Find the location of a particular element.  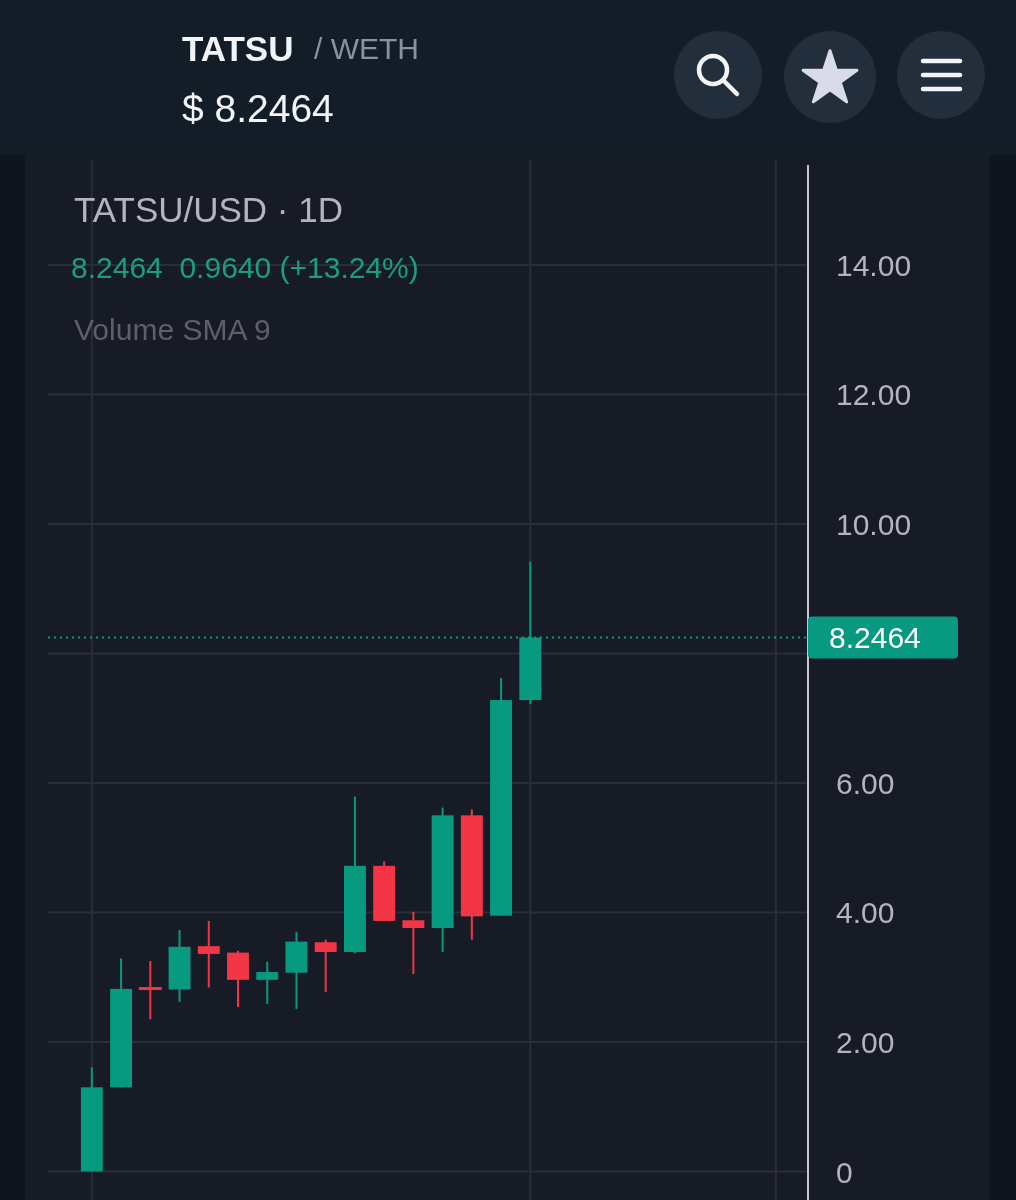

y-tick-label: 6.00 is located at coordinates (865, 783).